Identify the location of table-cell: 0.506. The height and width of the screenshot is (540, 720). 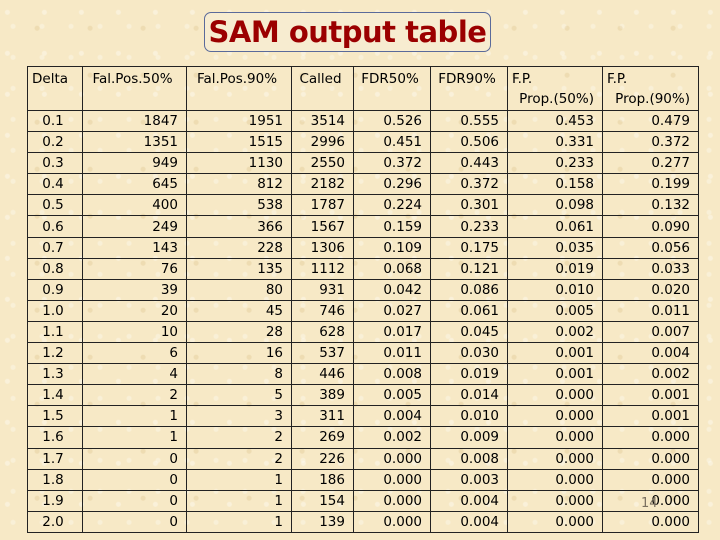
(469, 142).